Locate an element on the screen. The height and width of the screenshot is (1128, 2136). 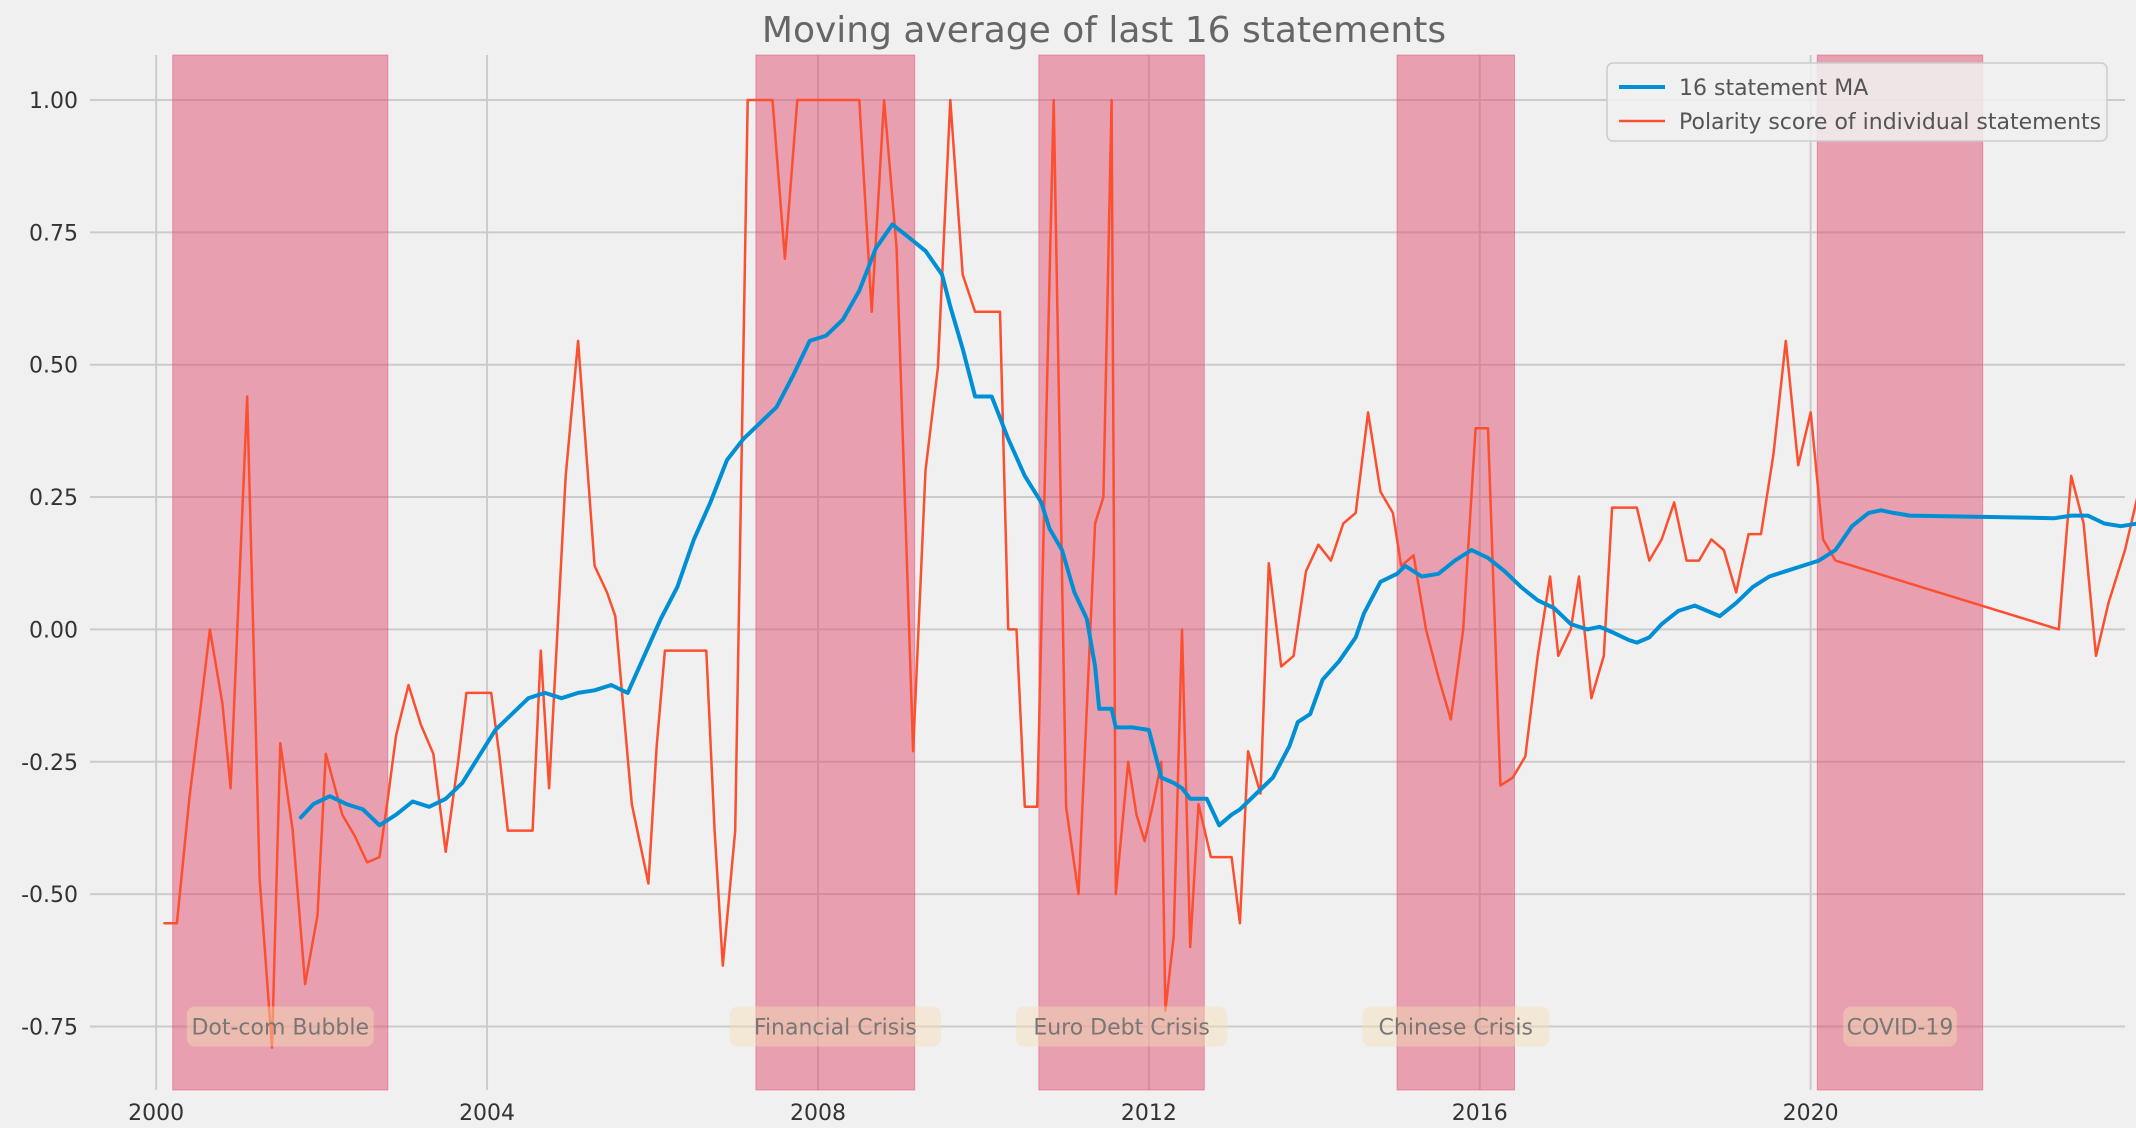
x-tick-label: 2008 is located at coordinates (818, 1113).